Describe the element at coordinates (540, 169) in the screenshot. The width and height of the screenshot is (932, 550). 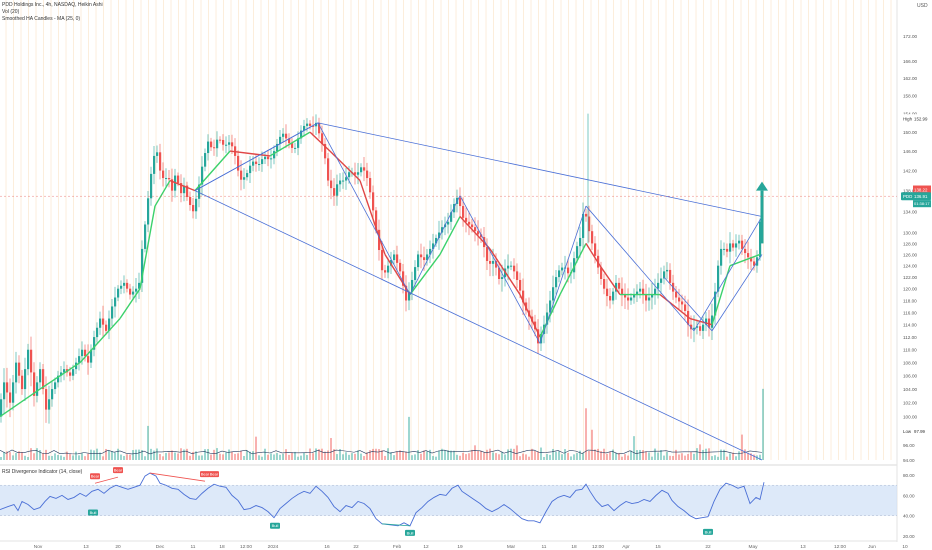
I see `trendline` at that location.